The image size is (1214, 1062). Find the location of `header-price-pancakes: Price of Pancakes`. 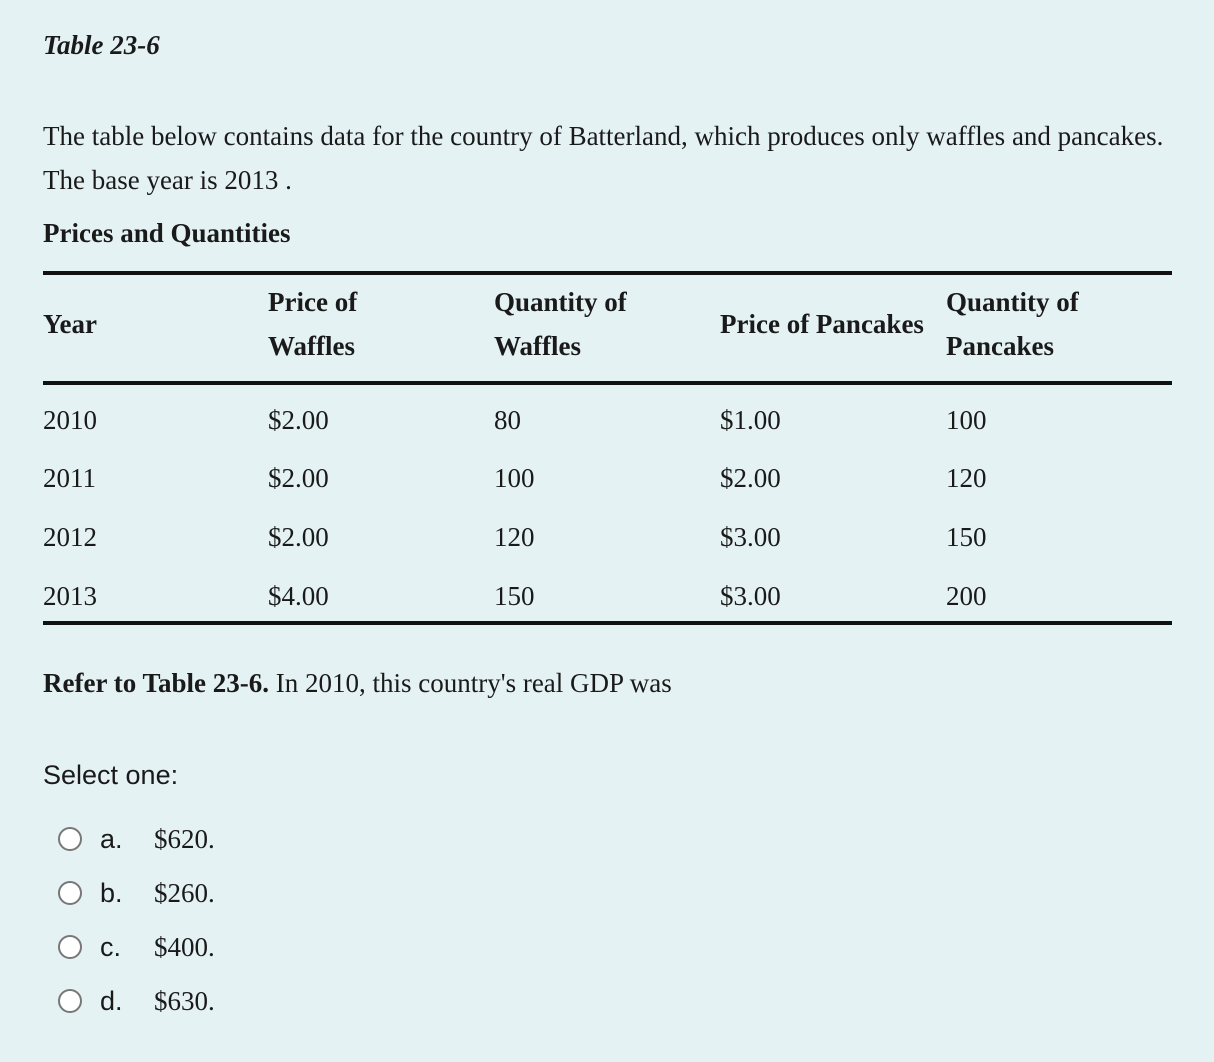

header-price-pancakes: Price of Pancakes is located at coordinates (822, 324).